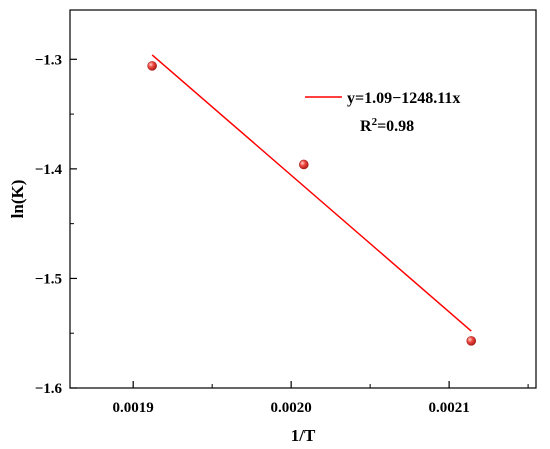 The width and height of the screenshot is (550, 449). What do you see at coordinates (48, 60) in the screenshot?
I see `y-tick-label: −1.3` at bounding box center [48, 60].